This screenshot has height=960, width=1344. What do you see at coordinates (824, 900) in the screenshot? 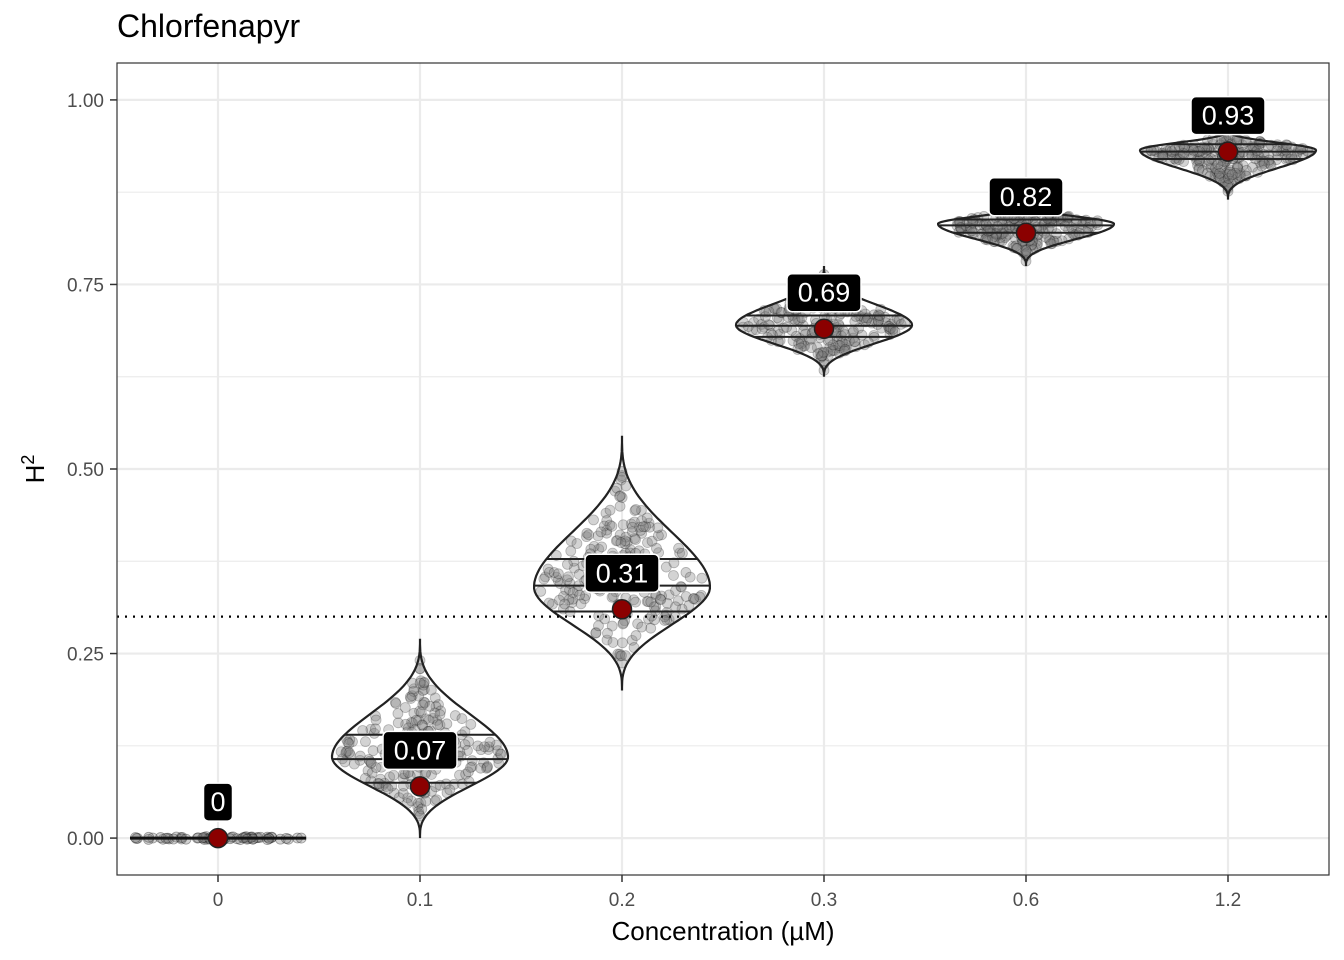
I see `x-tick-label: 0.3` at bounding box center [824, 900].